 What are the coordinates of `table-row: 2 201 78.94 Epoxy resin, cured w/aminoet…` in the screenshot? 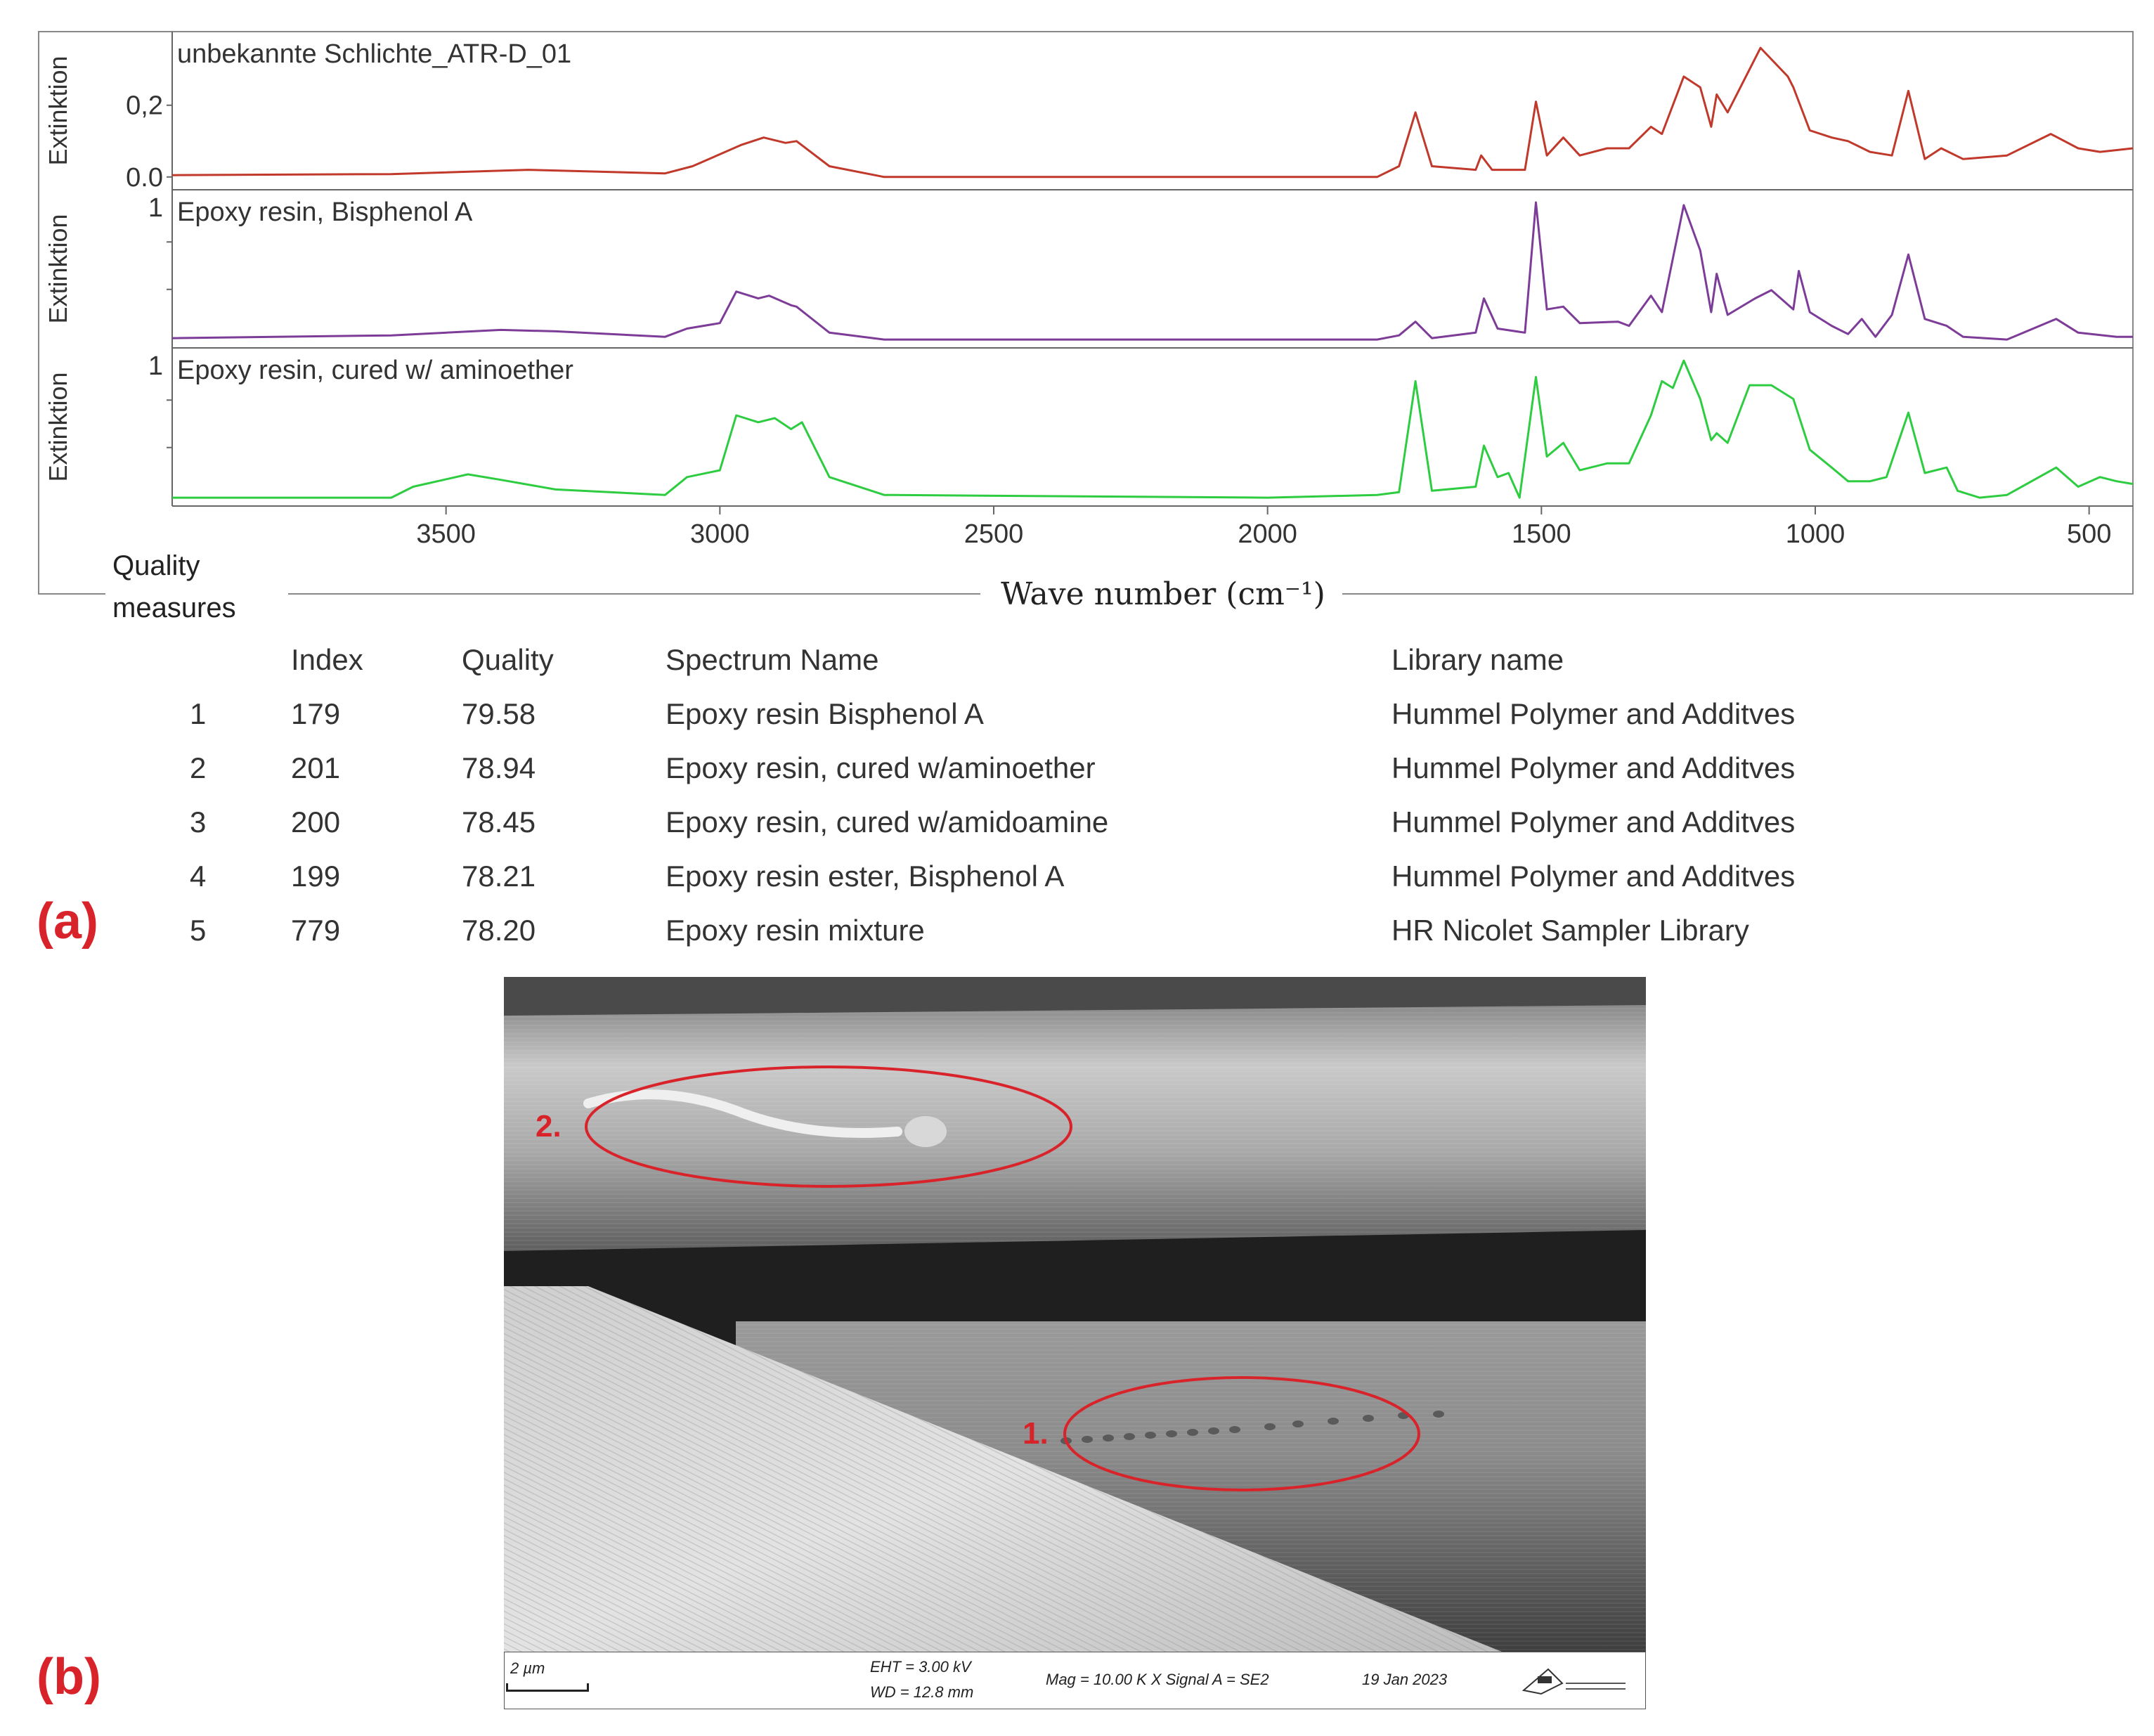 It's located at (1072, 768).